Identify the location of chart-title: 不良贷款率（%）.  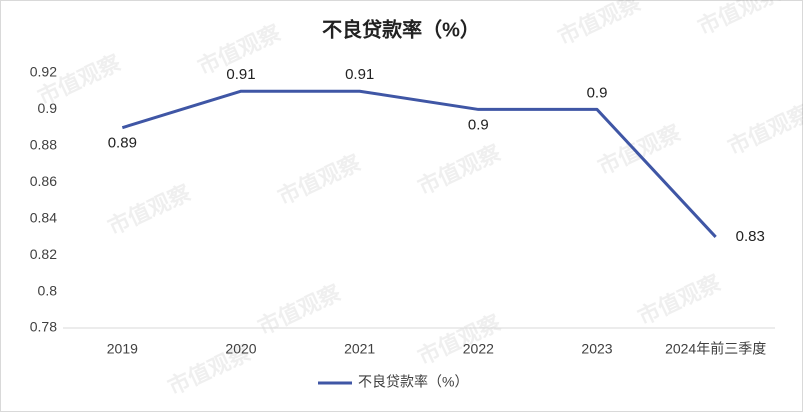
(401, 29).